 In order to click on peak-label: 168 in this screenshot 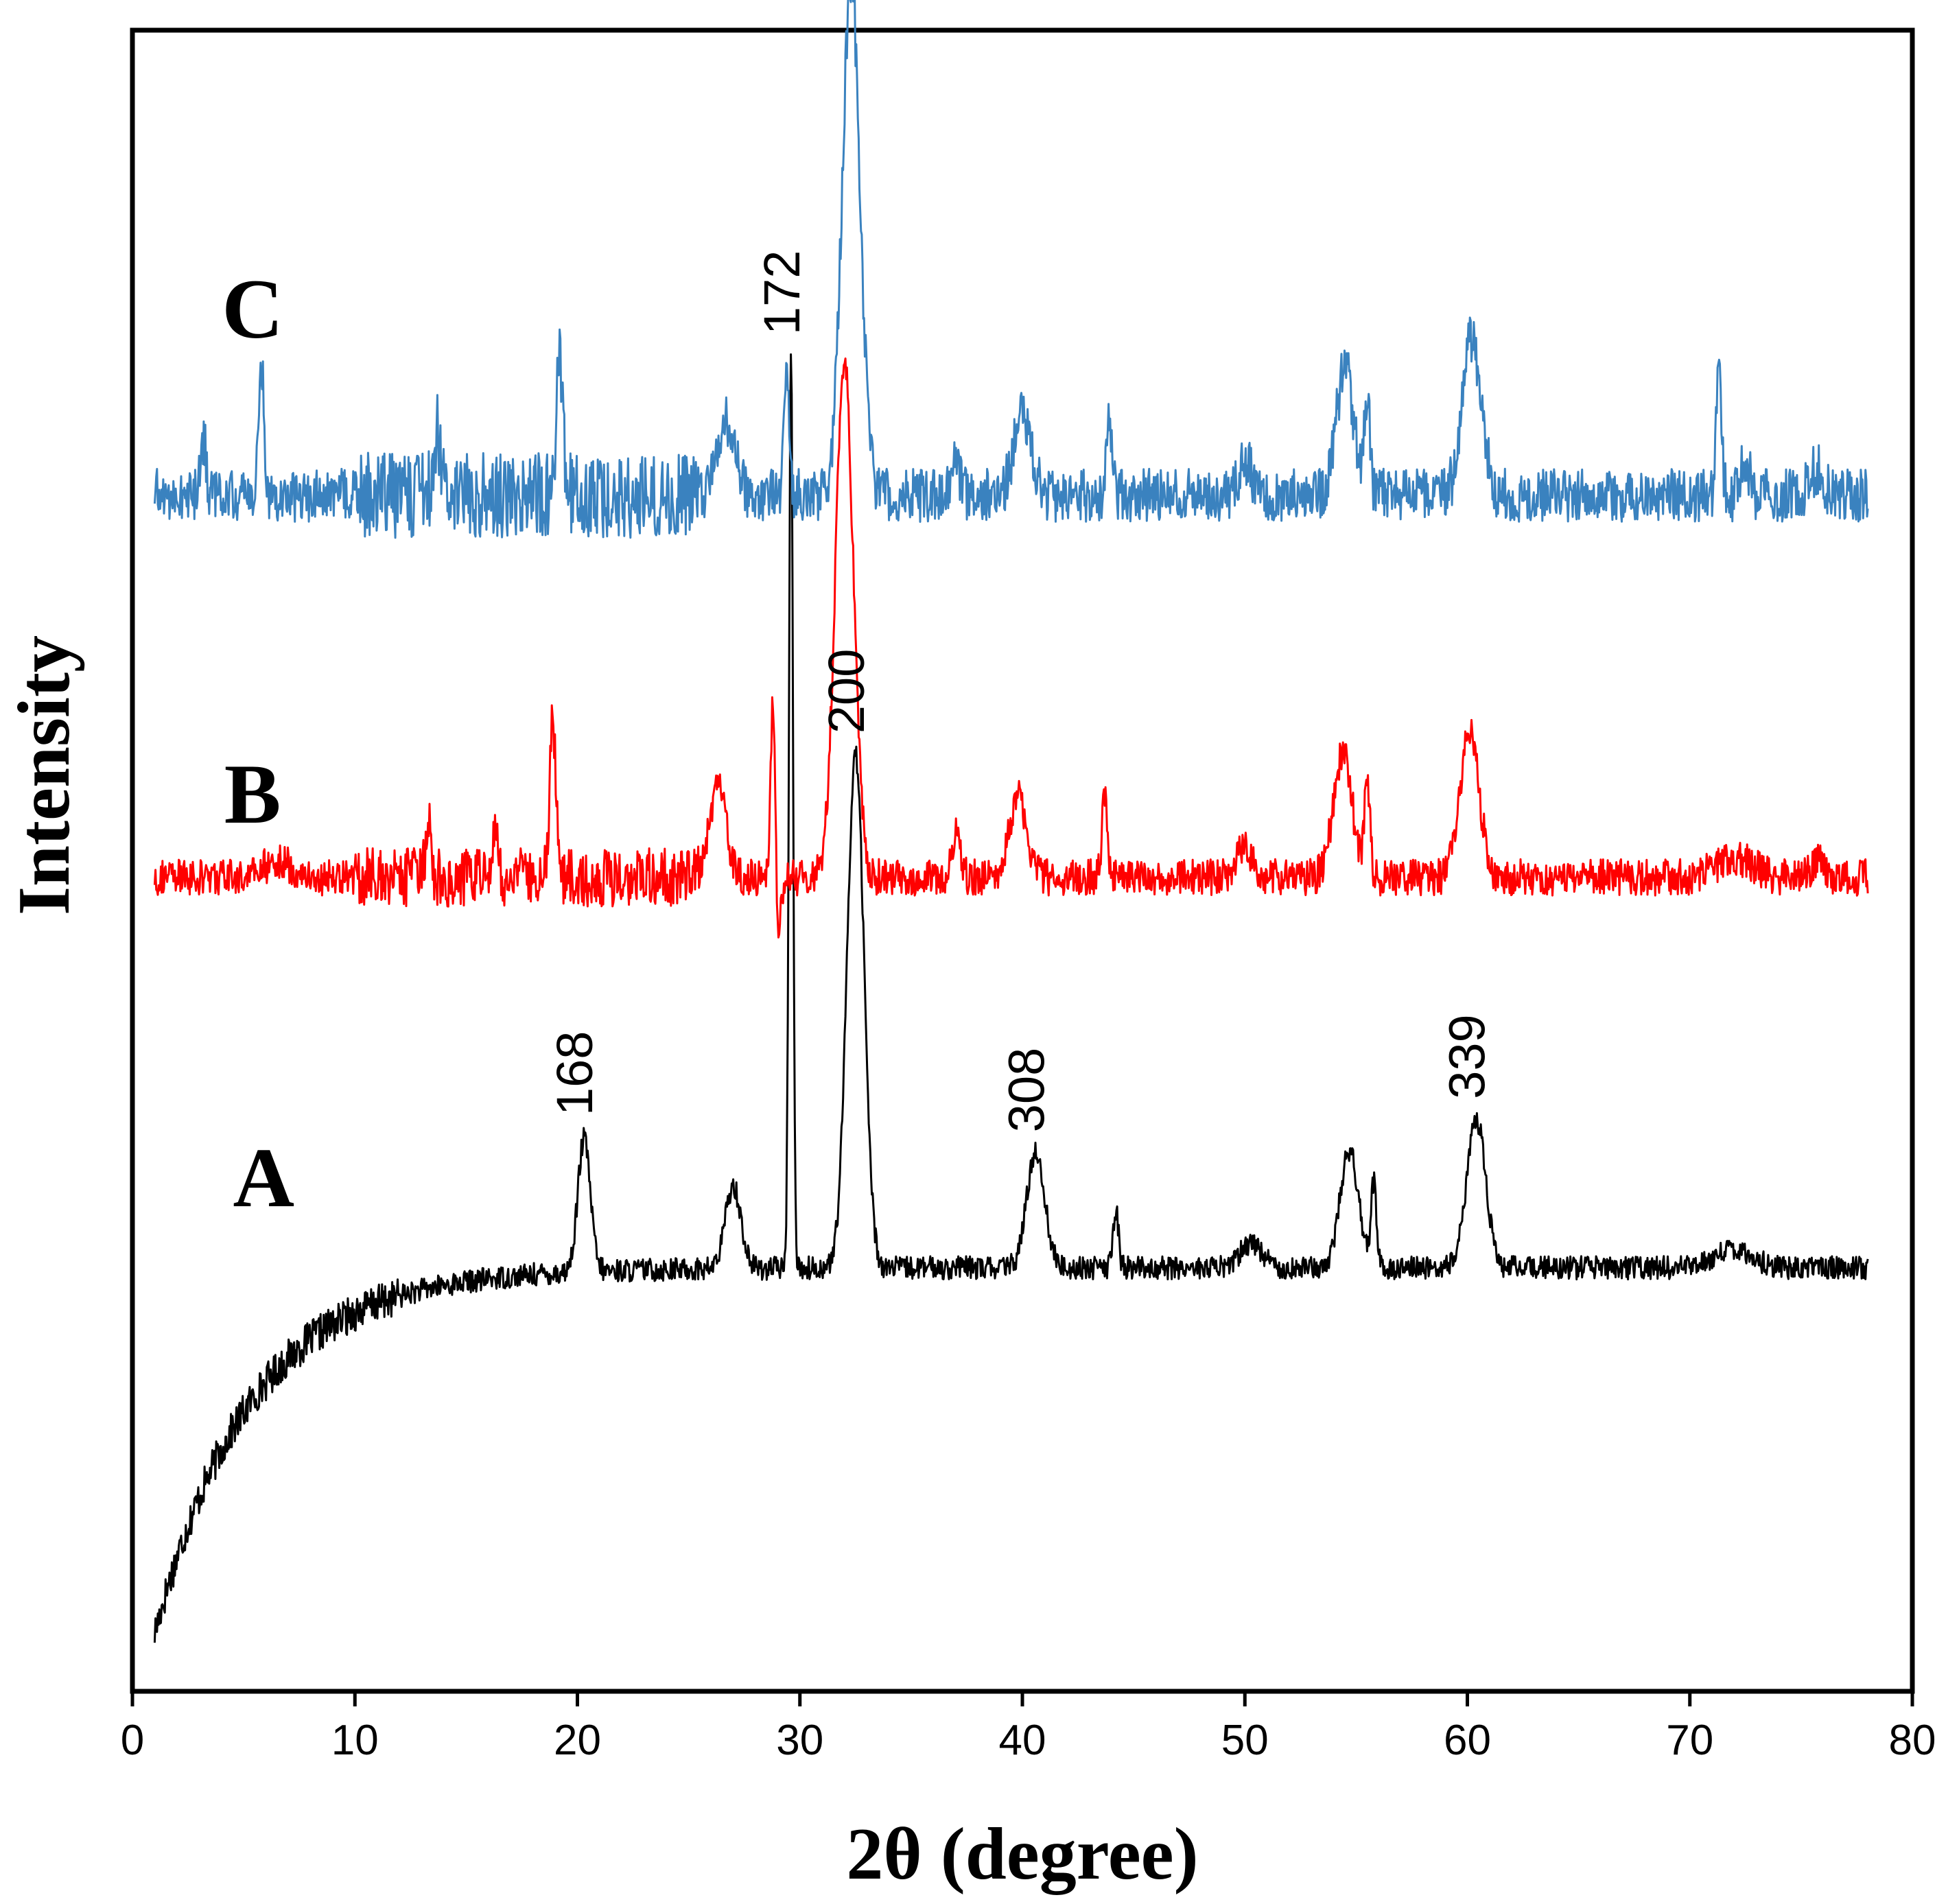, I will do `click(574, 1073)`.